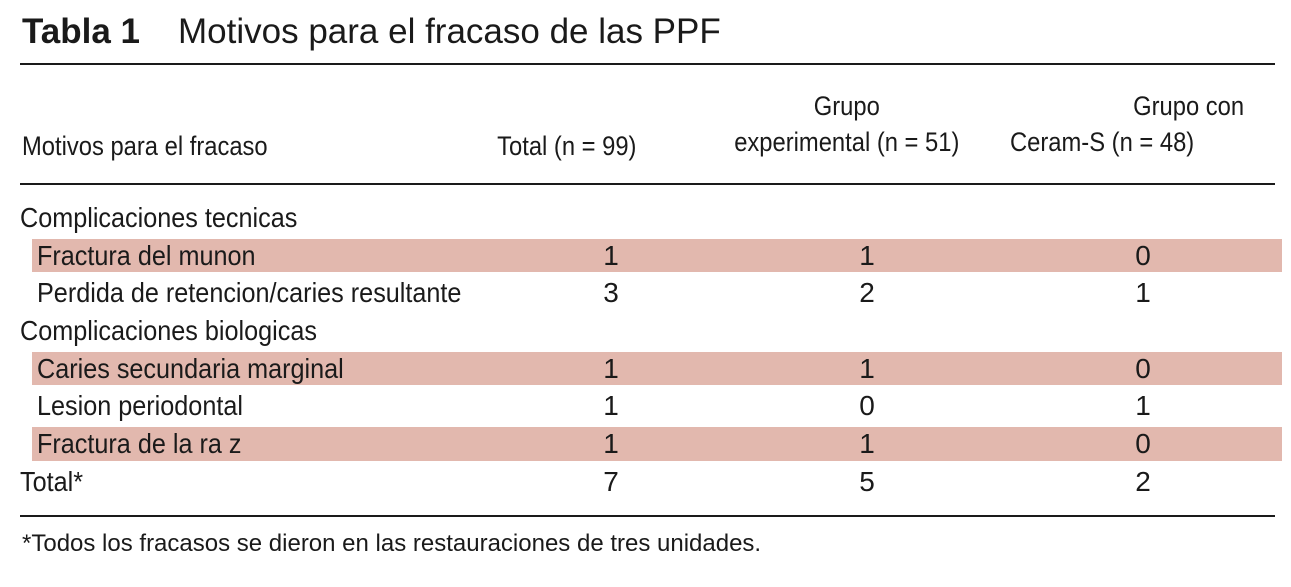 Image resolution: width=1291 pixels, height=587 pixels. I want to click on table-number: Tabla 1, so click(81, 31).